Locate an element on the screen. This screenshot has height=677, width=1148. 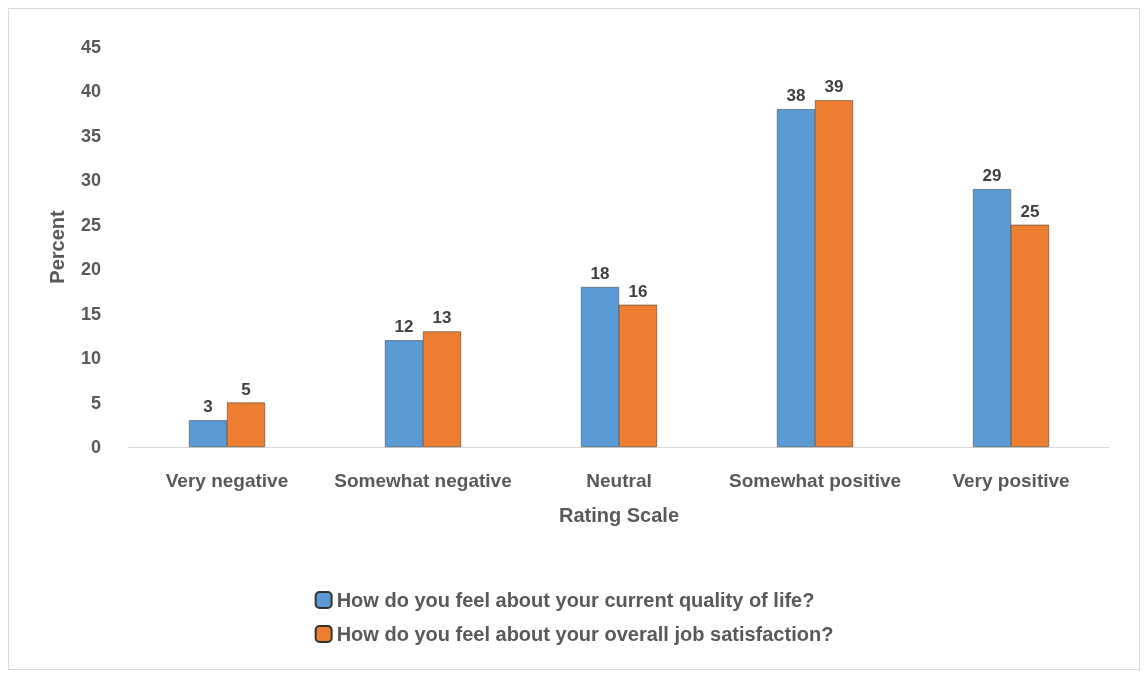
data-label: 16 is located at coordinates (638, 291).